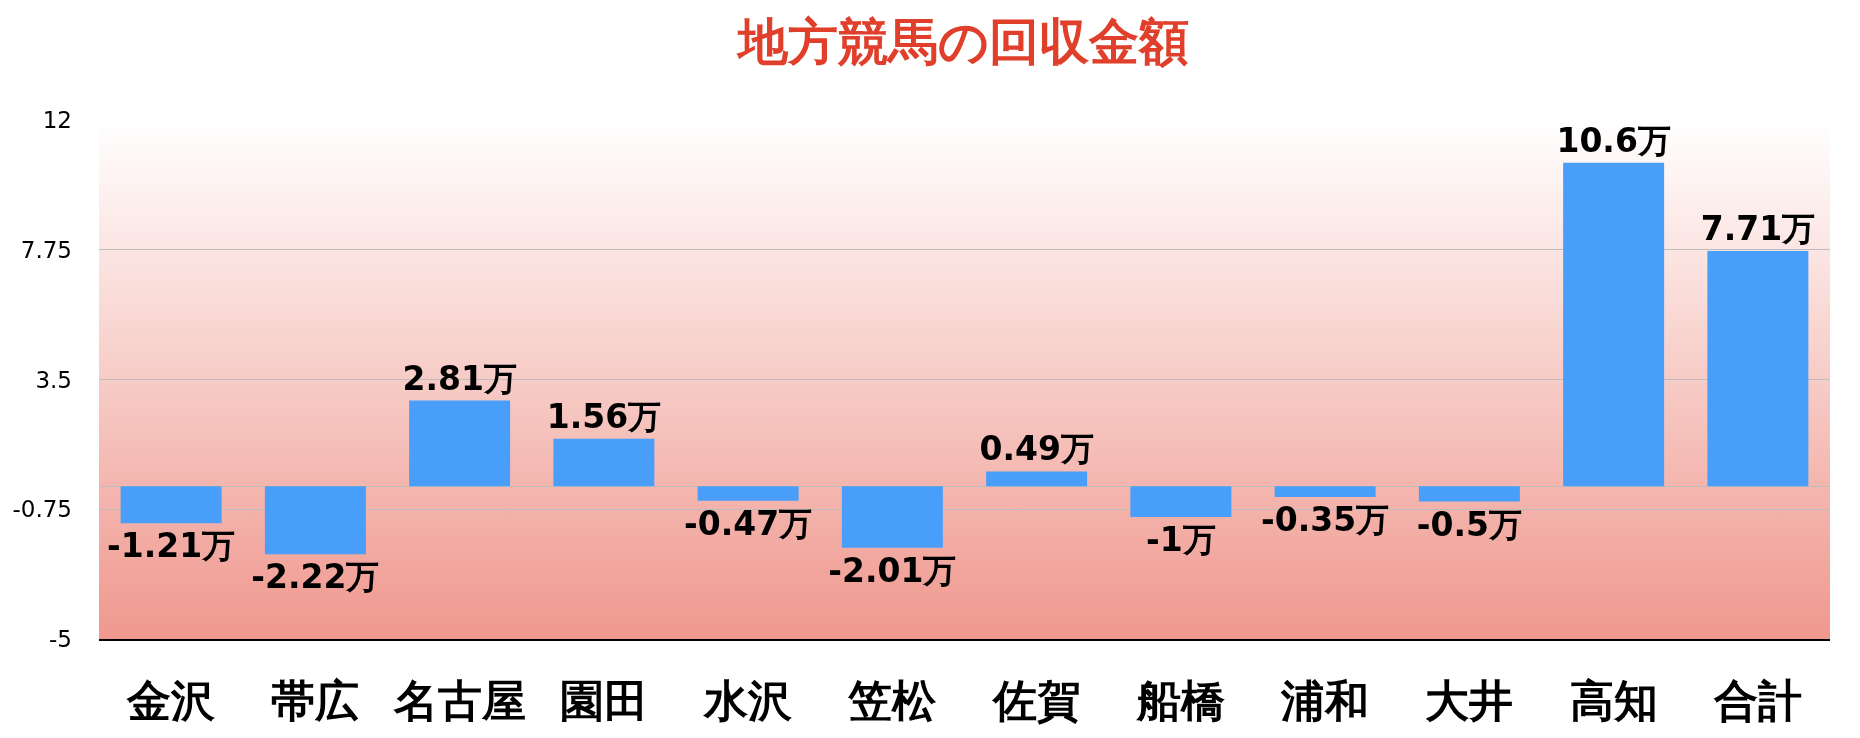  What do you see at coordinates (1180, 700) in the screenshot?
I see `x-tick-label: 船橋` at bounding box center [1180, 700].